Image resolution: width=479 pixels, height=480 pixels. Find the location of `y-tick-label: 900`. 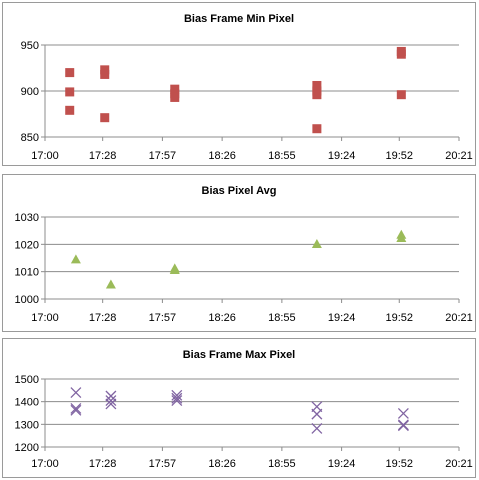

y-tick-label: 900 is located at coordinates (30, 92).